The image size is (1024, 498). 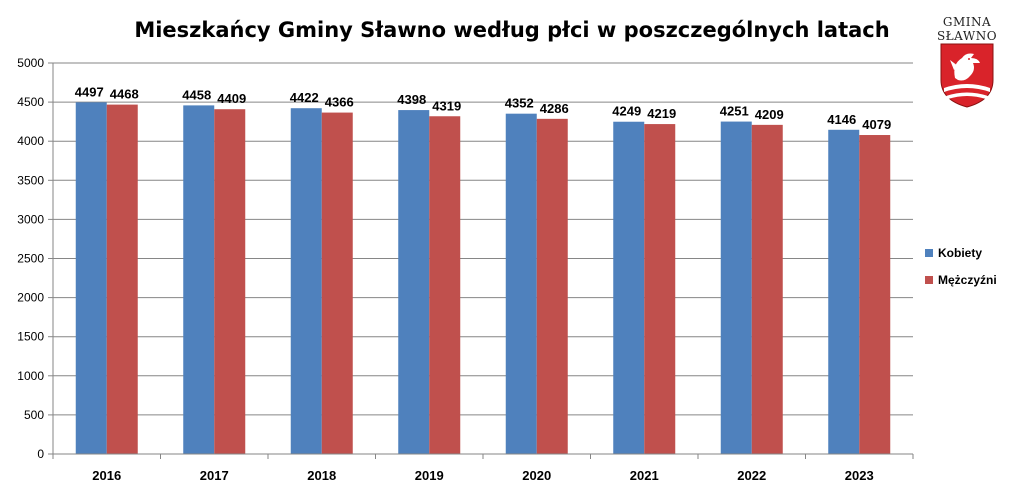 What do you see at coordinates (30, 219) in the screenshot?
I see `y-tick-label: 3000` at bounding box center [30, 219].